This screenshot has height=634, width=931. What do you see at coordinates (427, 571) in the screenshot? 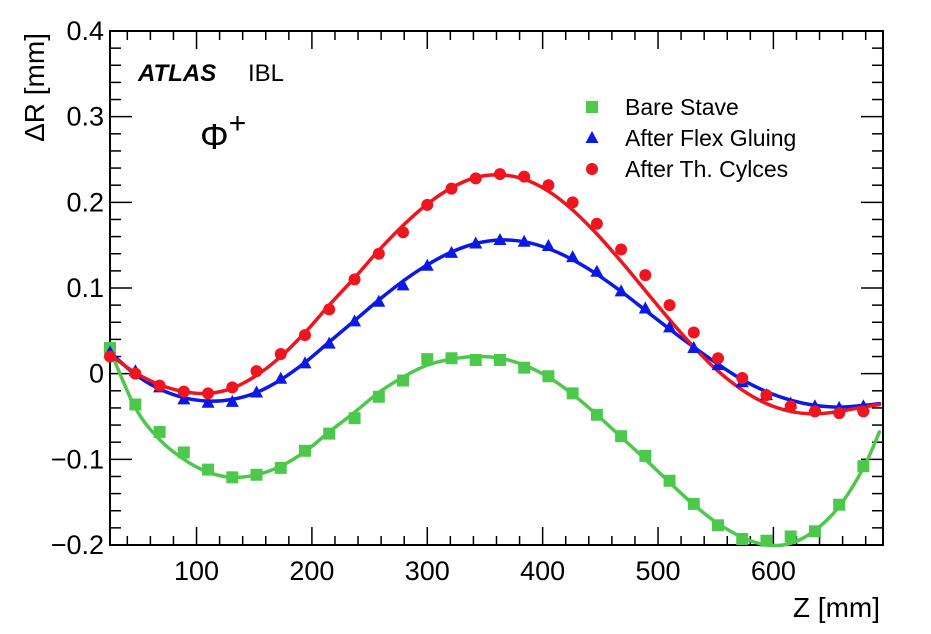
I see `x-tick-label: 300` at bounding box center [427, 571].